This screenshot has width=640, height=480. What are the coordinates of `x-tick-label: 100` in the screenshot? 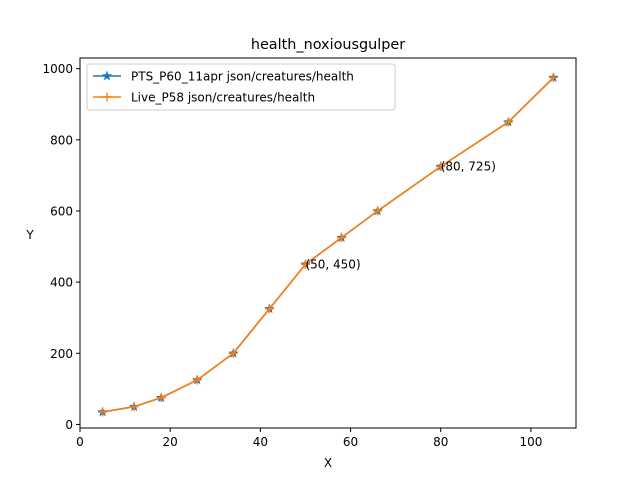 It's located at (530, 442).